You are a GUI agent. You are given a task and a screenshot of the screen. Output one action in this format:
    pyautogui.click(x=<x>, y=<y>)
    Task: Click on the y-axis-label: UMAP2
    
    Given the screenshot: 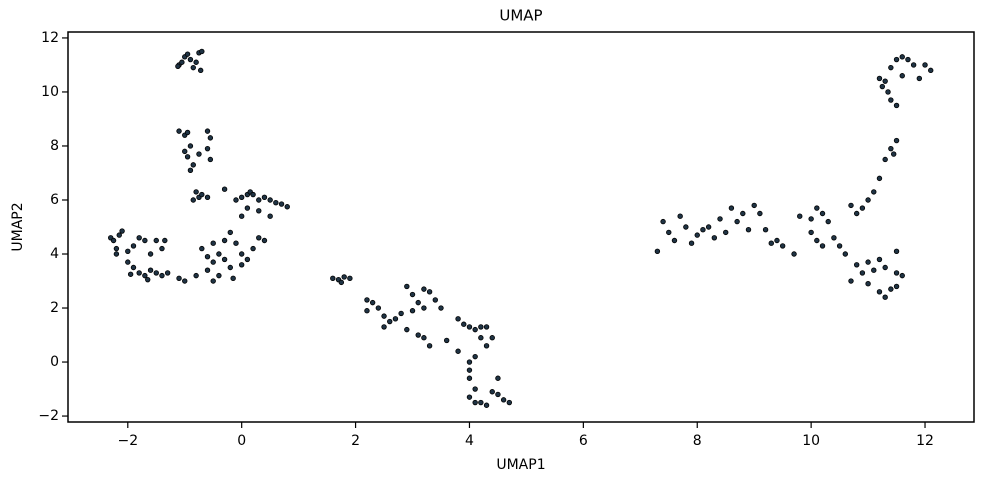 What is the action you would take?
    pyautogui.click(x=18, y=226)
    